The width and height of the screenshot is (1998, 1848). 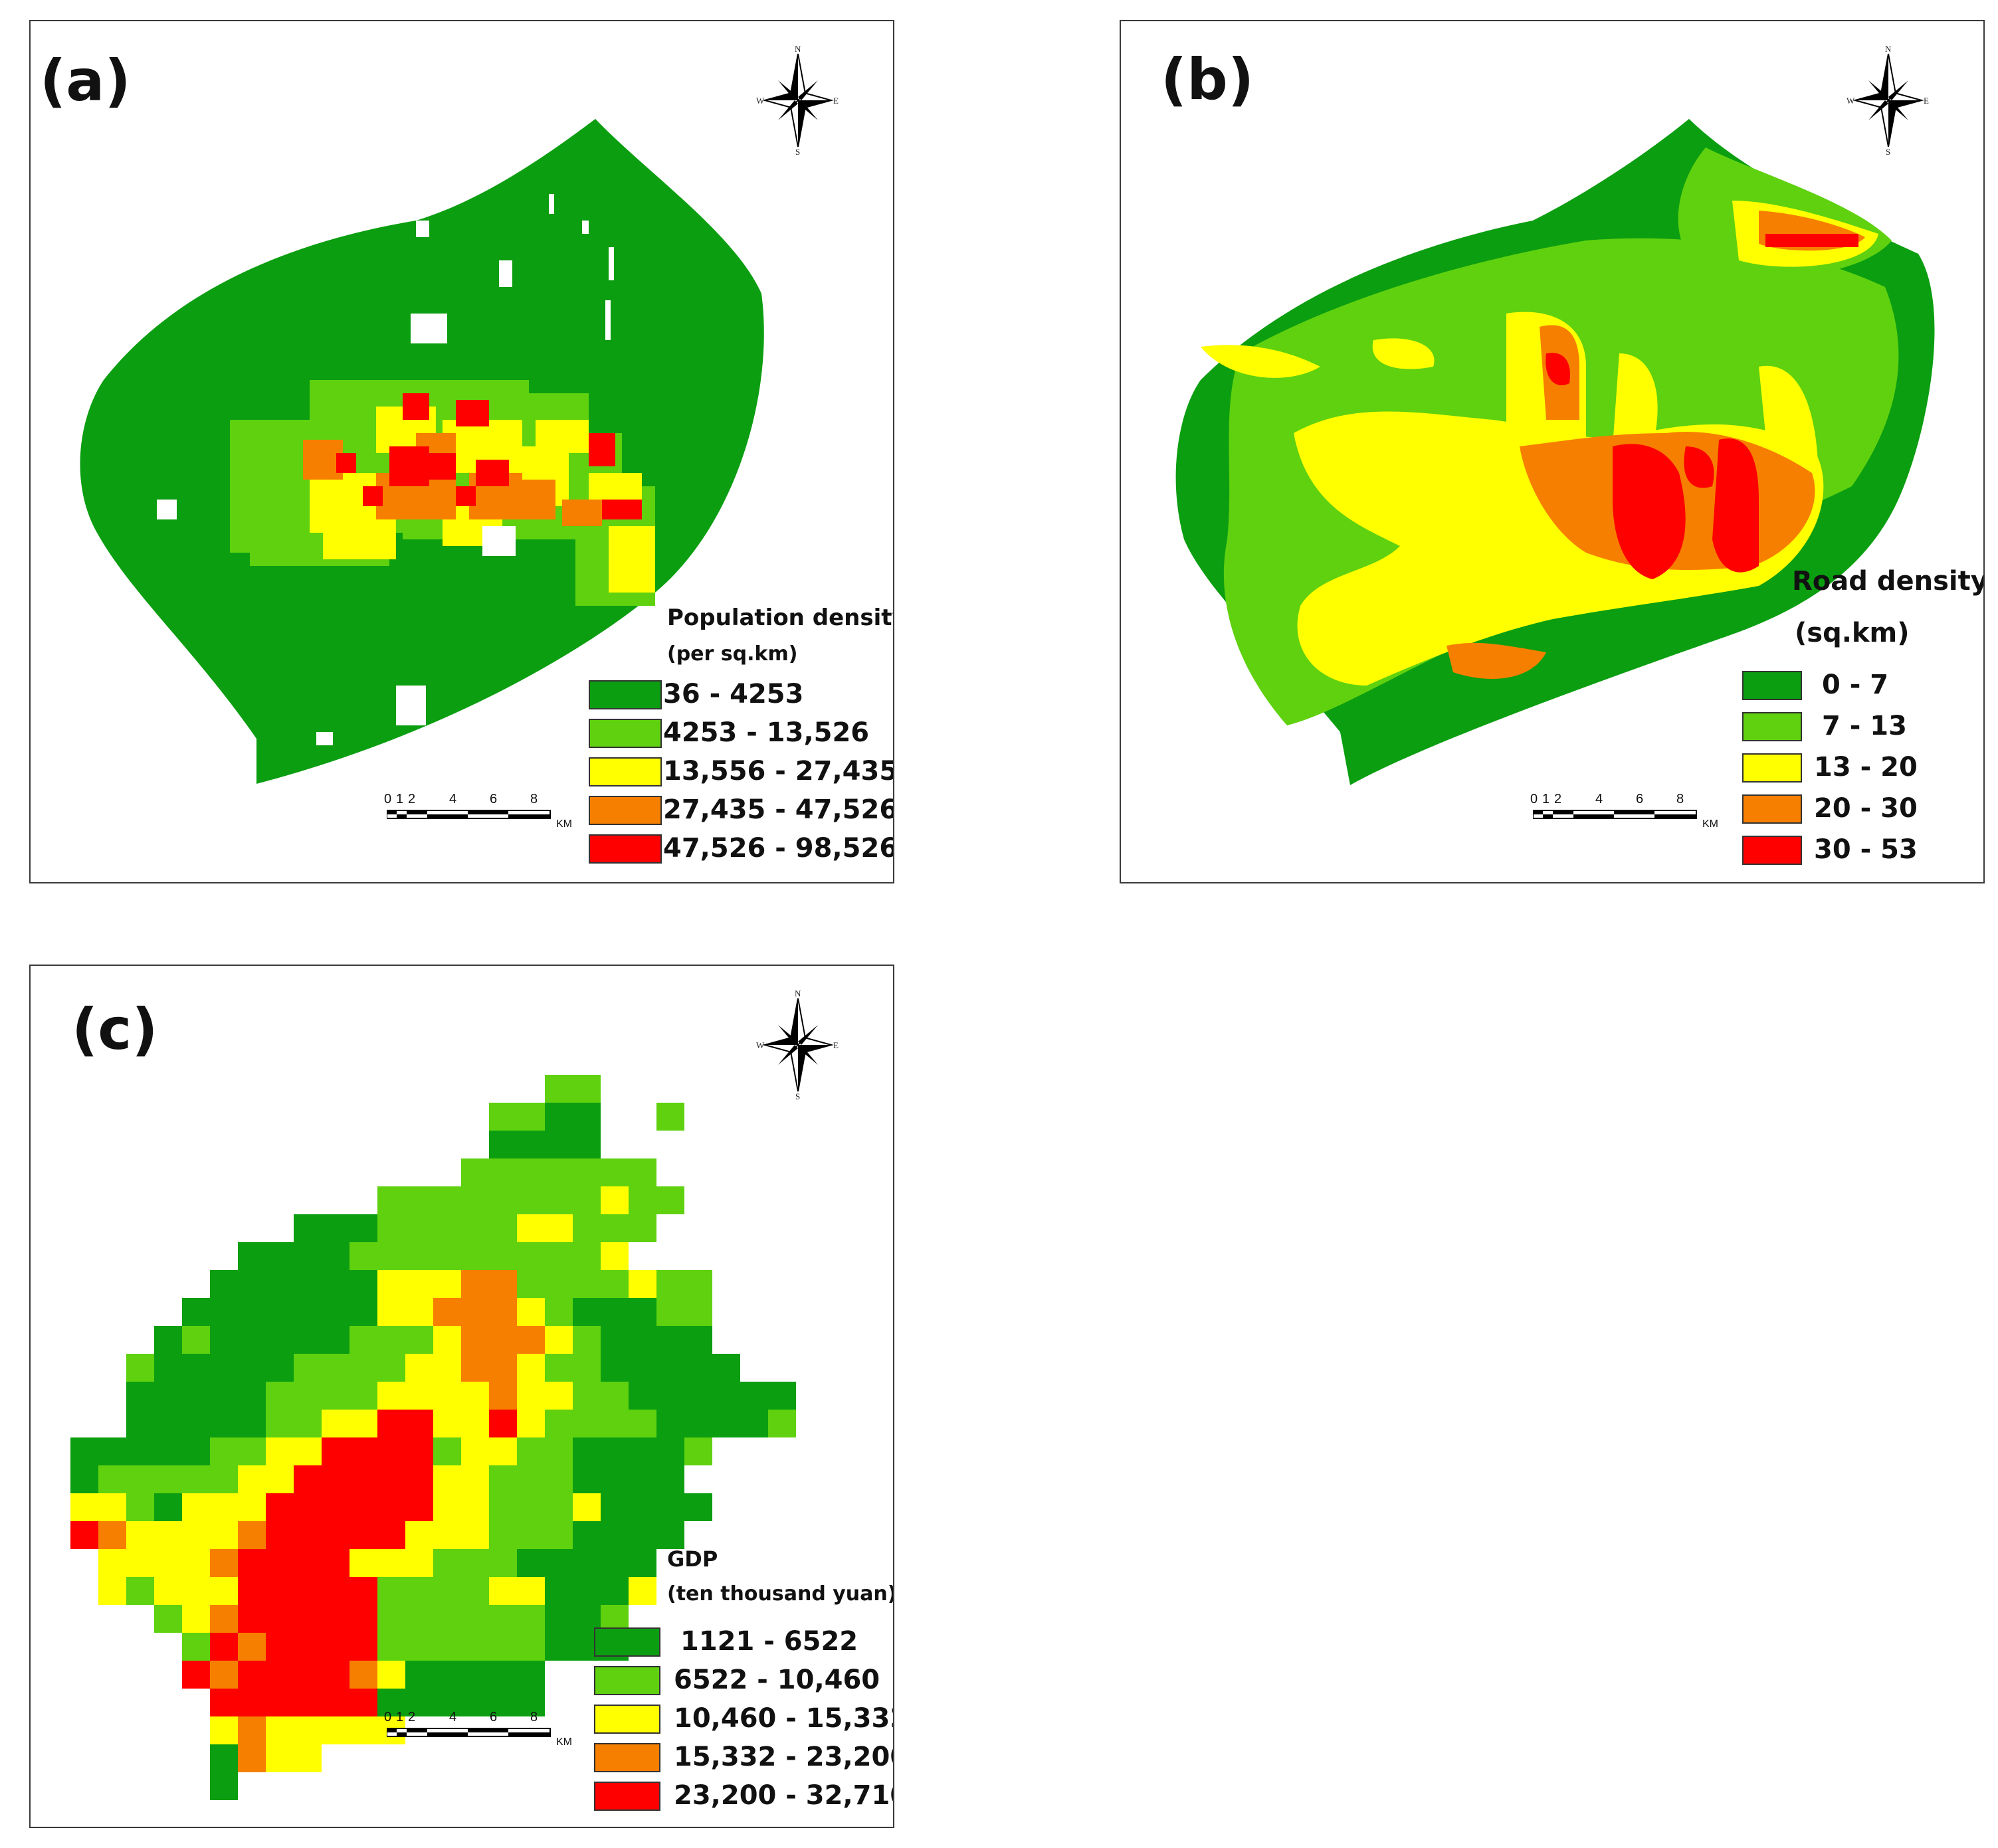 I want to click on north-arrow: N S W E, so click(x=1888, y=100).